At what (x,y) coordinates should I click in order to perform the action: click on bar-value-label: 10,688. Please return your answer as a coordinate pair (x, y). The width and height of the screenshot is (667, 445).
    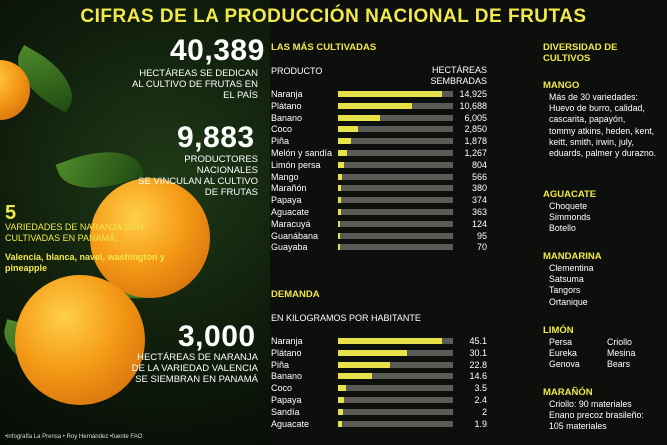
    Looking at the image, I should click on (473, 105).